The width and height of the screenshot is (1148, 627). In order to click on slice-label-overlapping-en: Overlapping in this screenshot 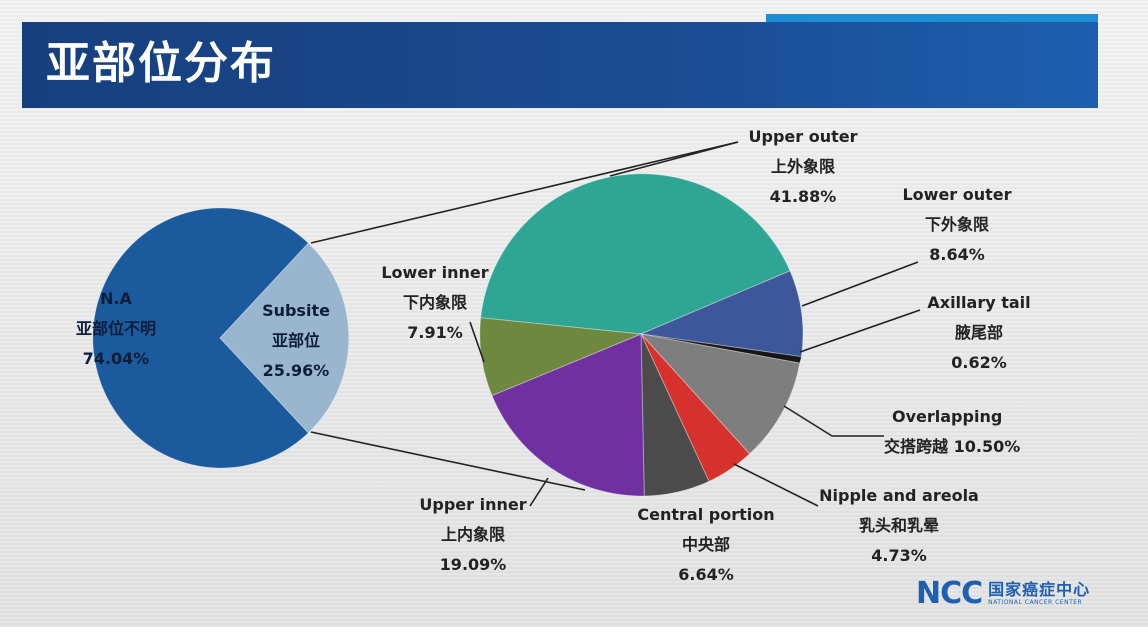, I will do `click(947, 416)`.